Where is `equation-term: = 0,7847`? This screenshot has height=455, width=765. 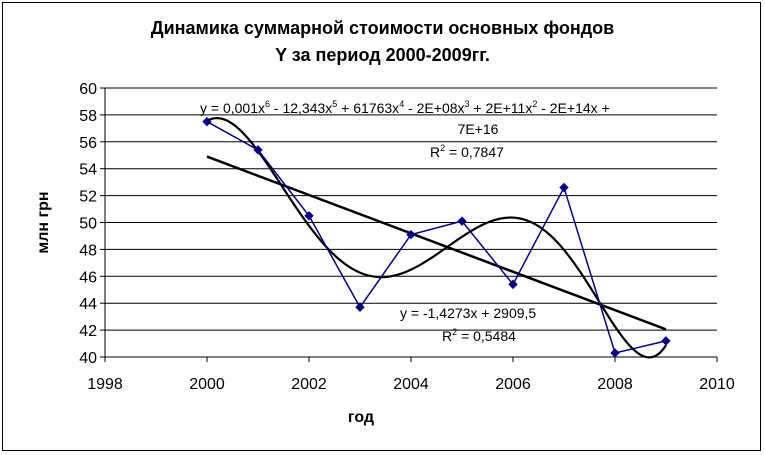 equation-term: = 0,7847 is located at coordinates (474, 152).